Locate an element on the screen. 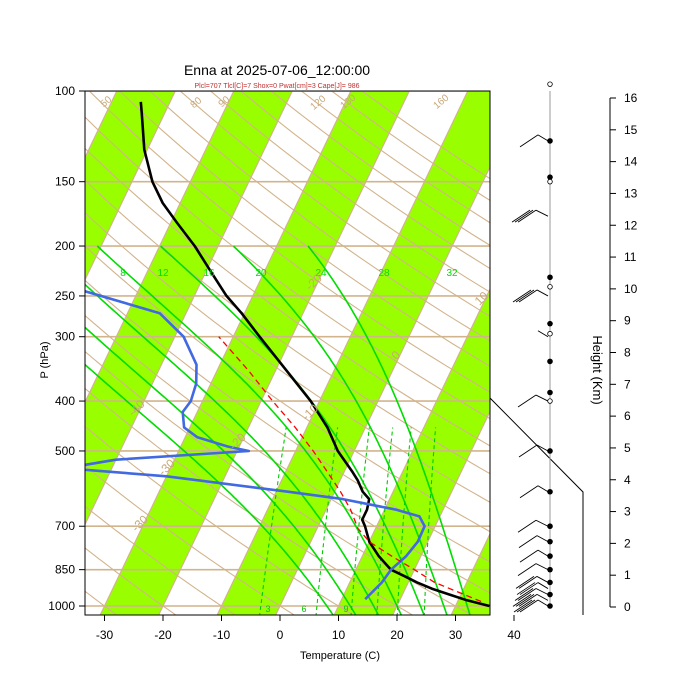 The image size is (700, 700). moist-adiabat-label: 24 is located at coordinates (321, 273).